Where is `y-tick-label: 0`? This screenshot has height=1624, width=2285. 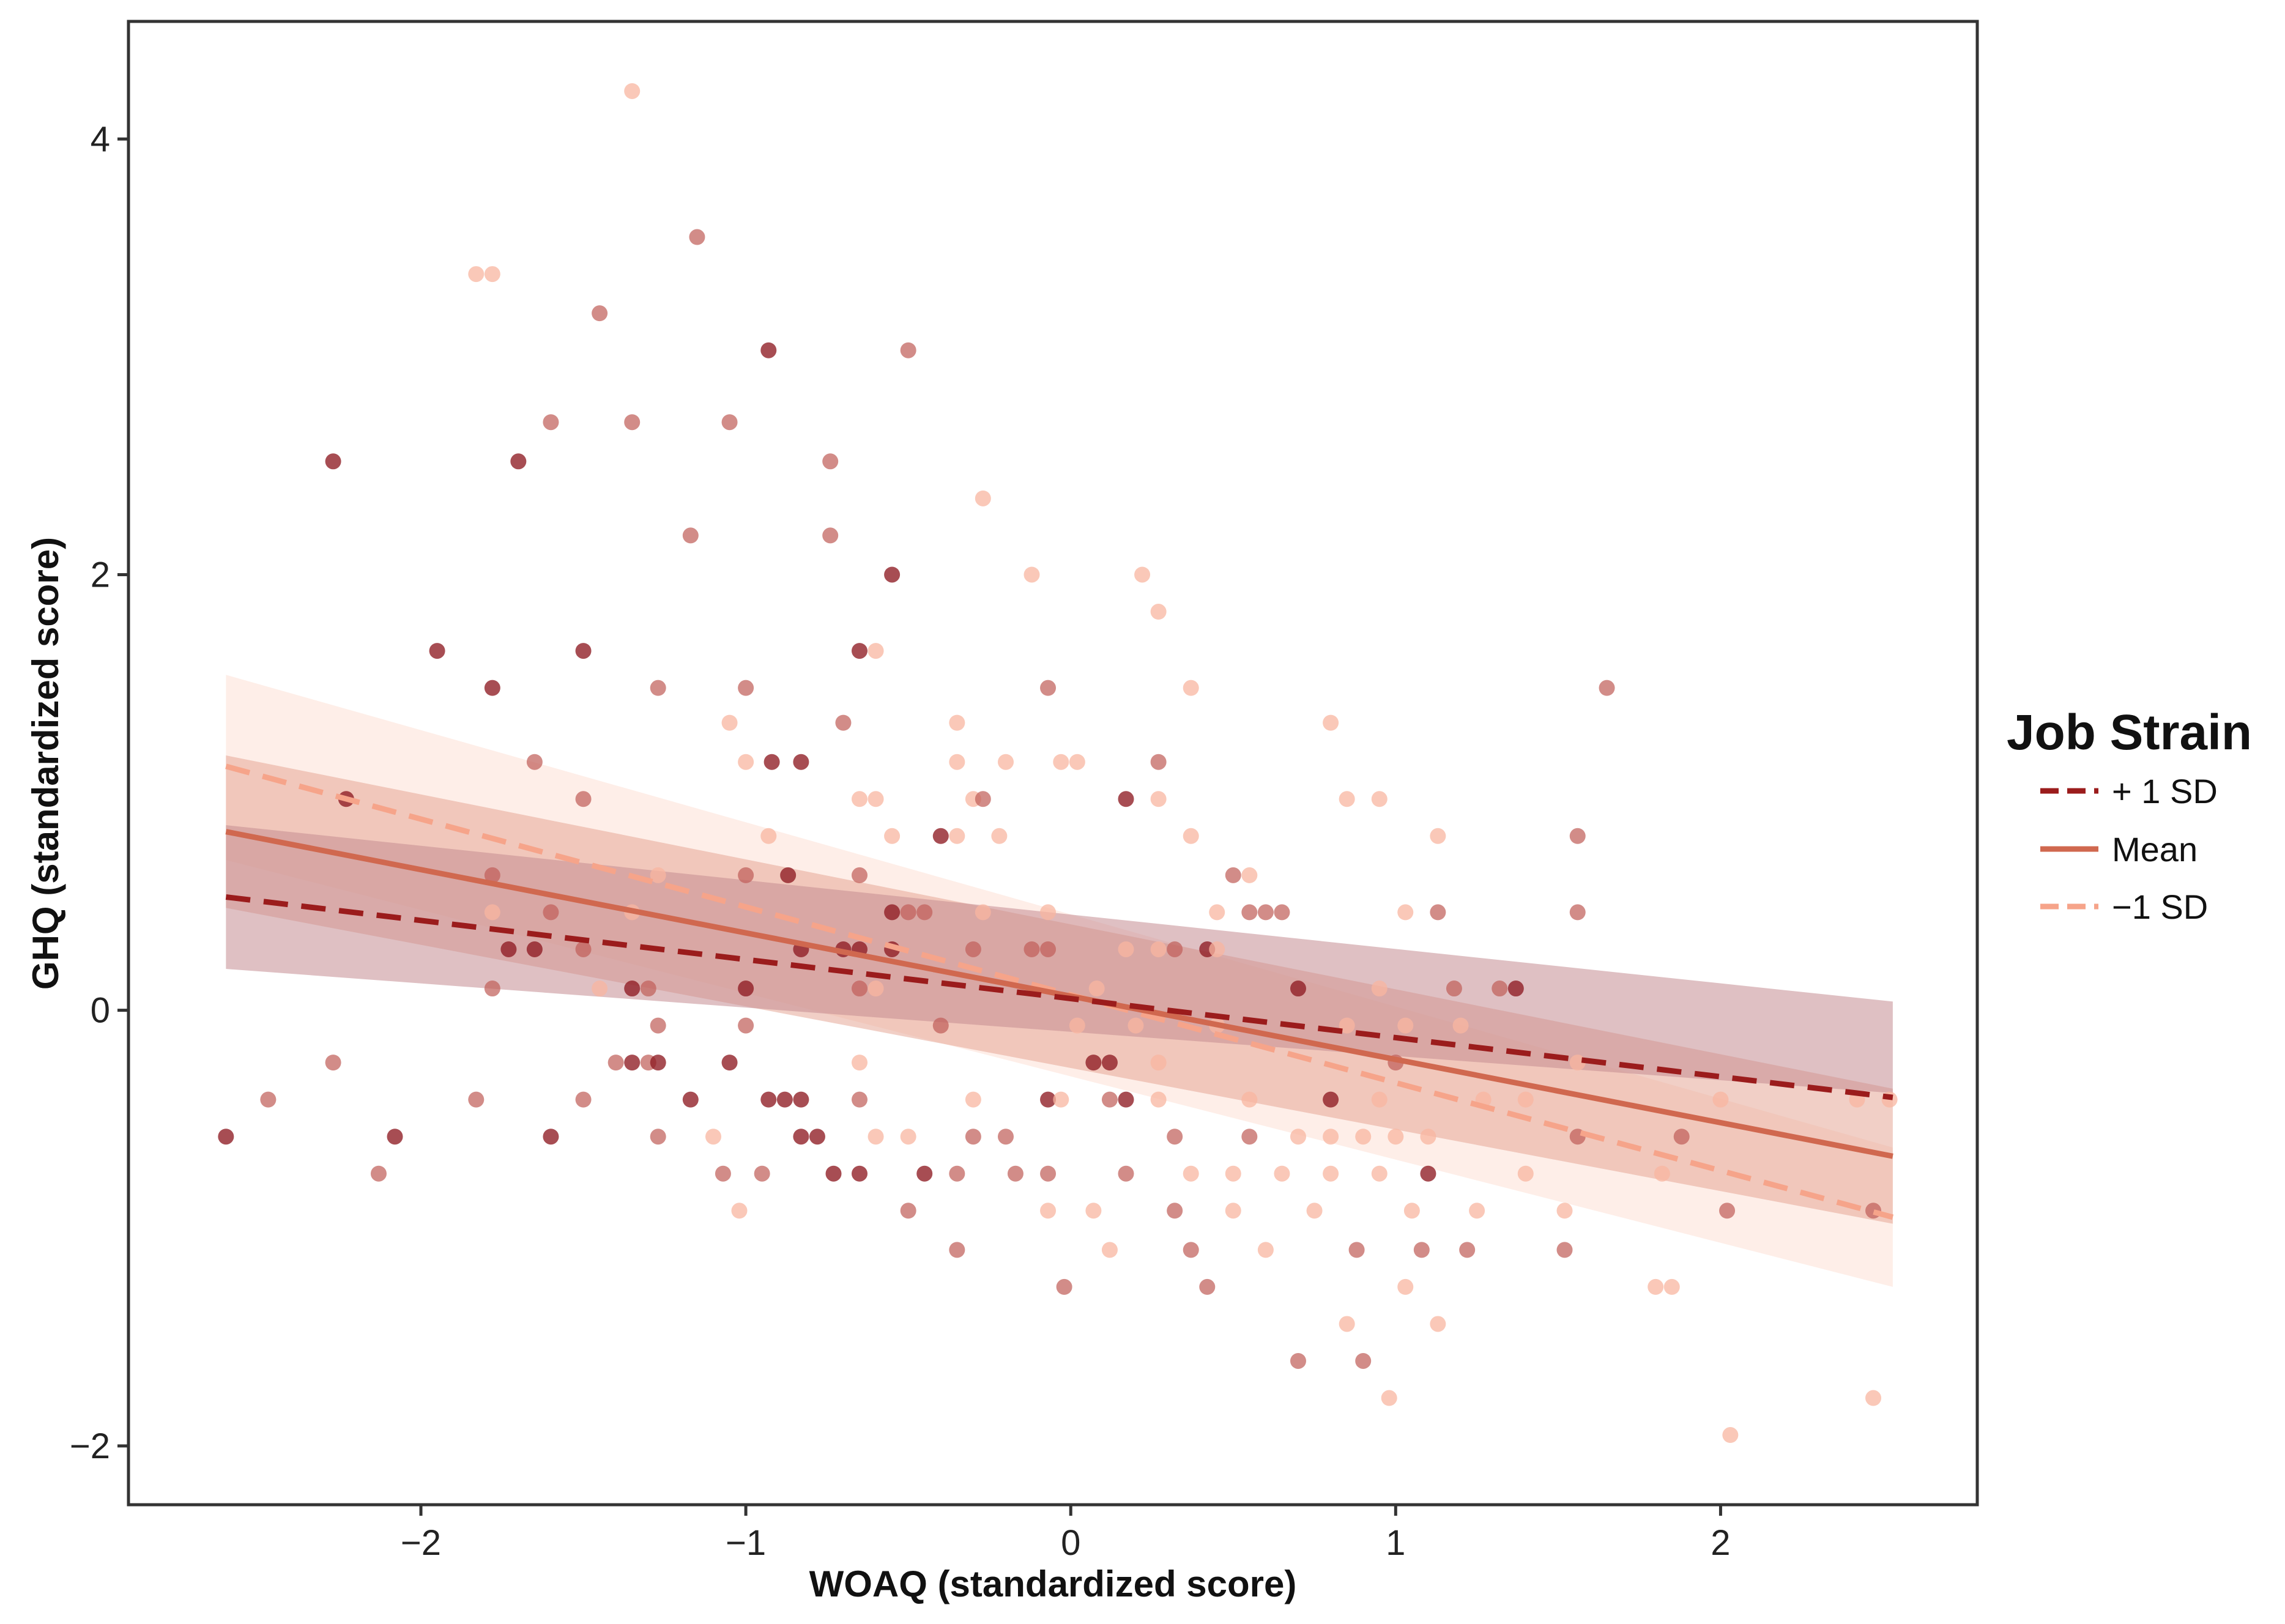
y-tick-label: 0 is located at coordinates (100, 1011).